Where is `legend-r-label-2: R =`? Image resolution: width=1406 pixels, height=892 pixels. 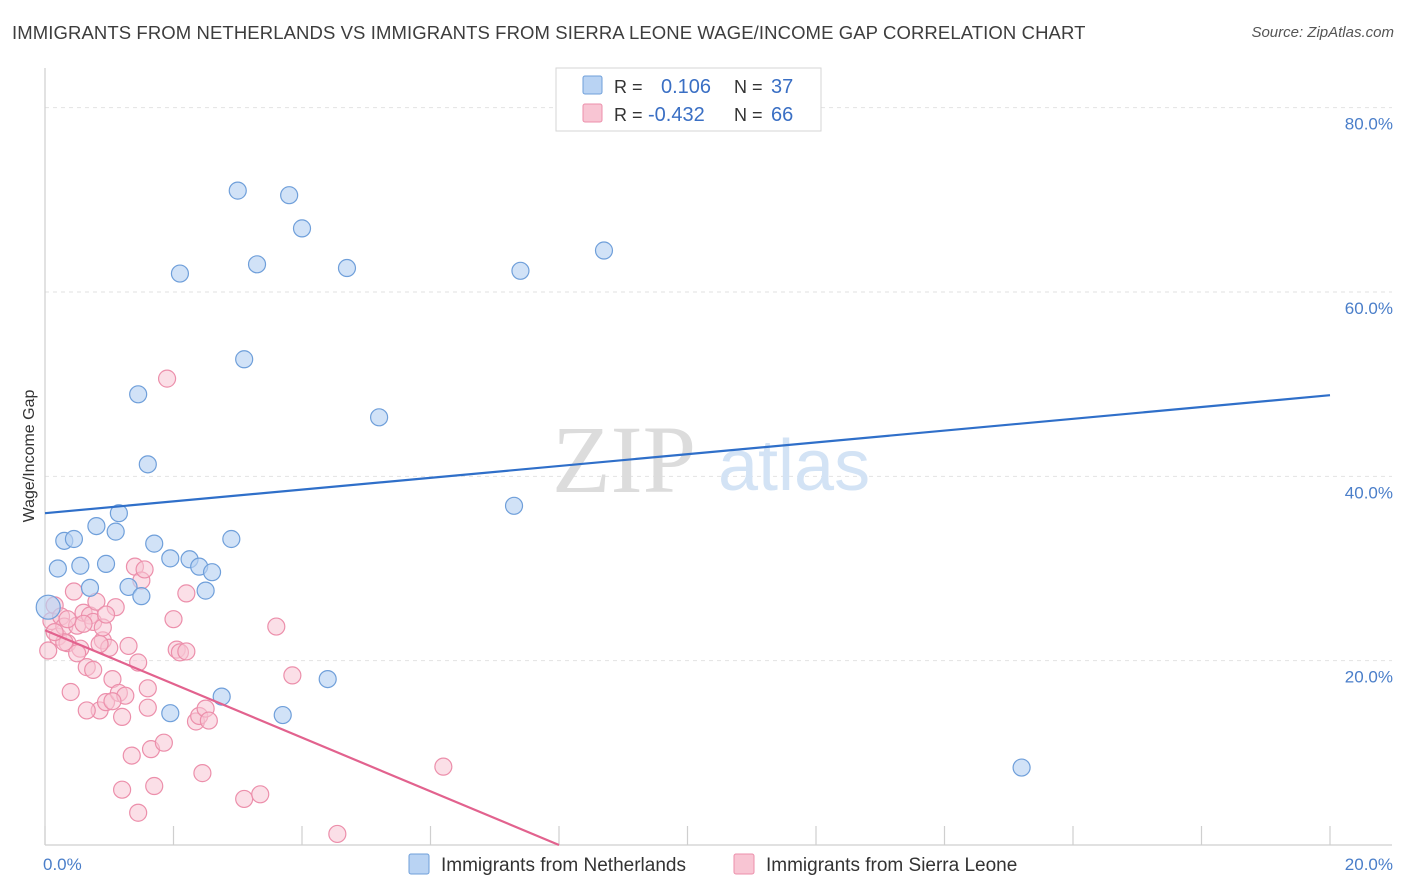 legend-r-label-2: R = is located at coordinates (628, 115).